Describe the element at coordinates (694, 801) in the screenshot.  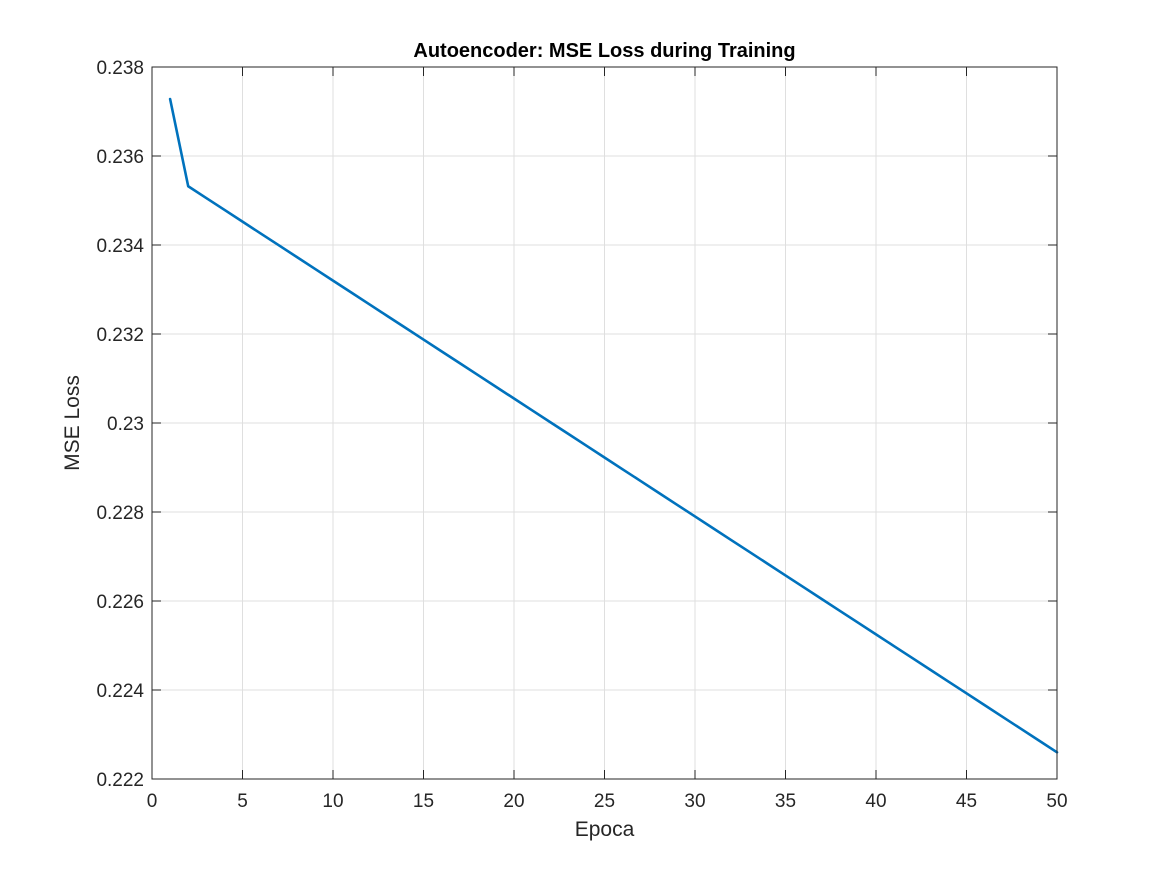
I see `x-tick-label: 30` at that location.